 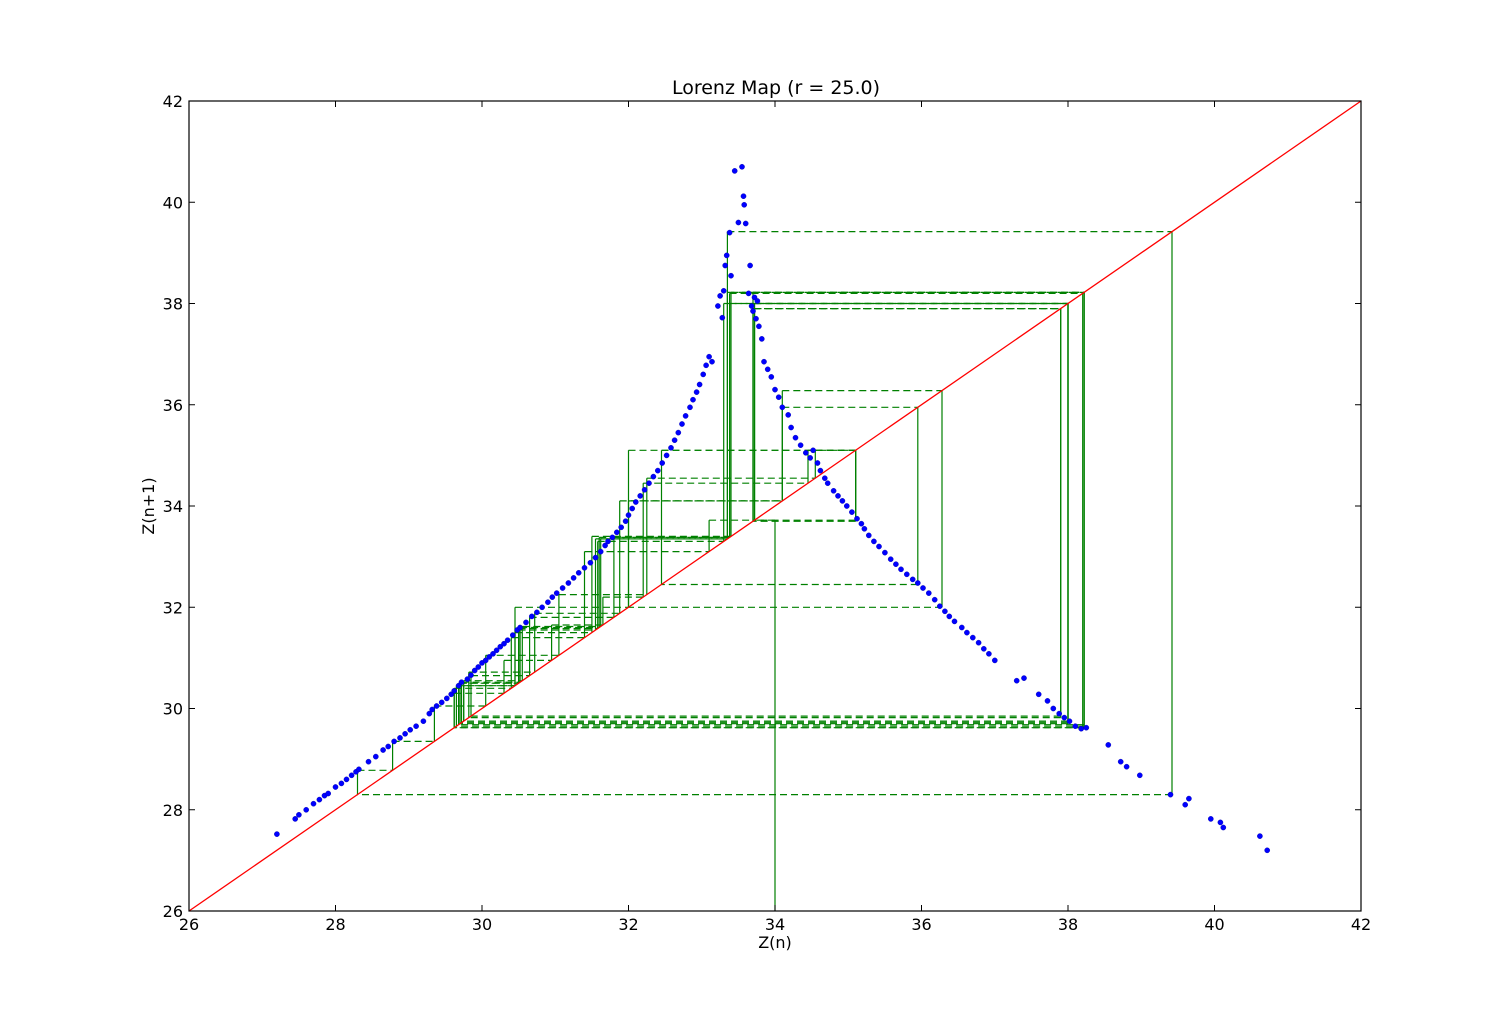 I want to click on y-tick-label: 36, so click(x=173, y=405).